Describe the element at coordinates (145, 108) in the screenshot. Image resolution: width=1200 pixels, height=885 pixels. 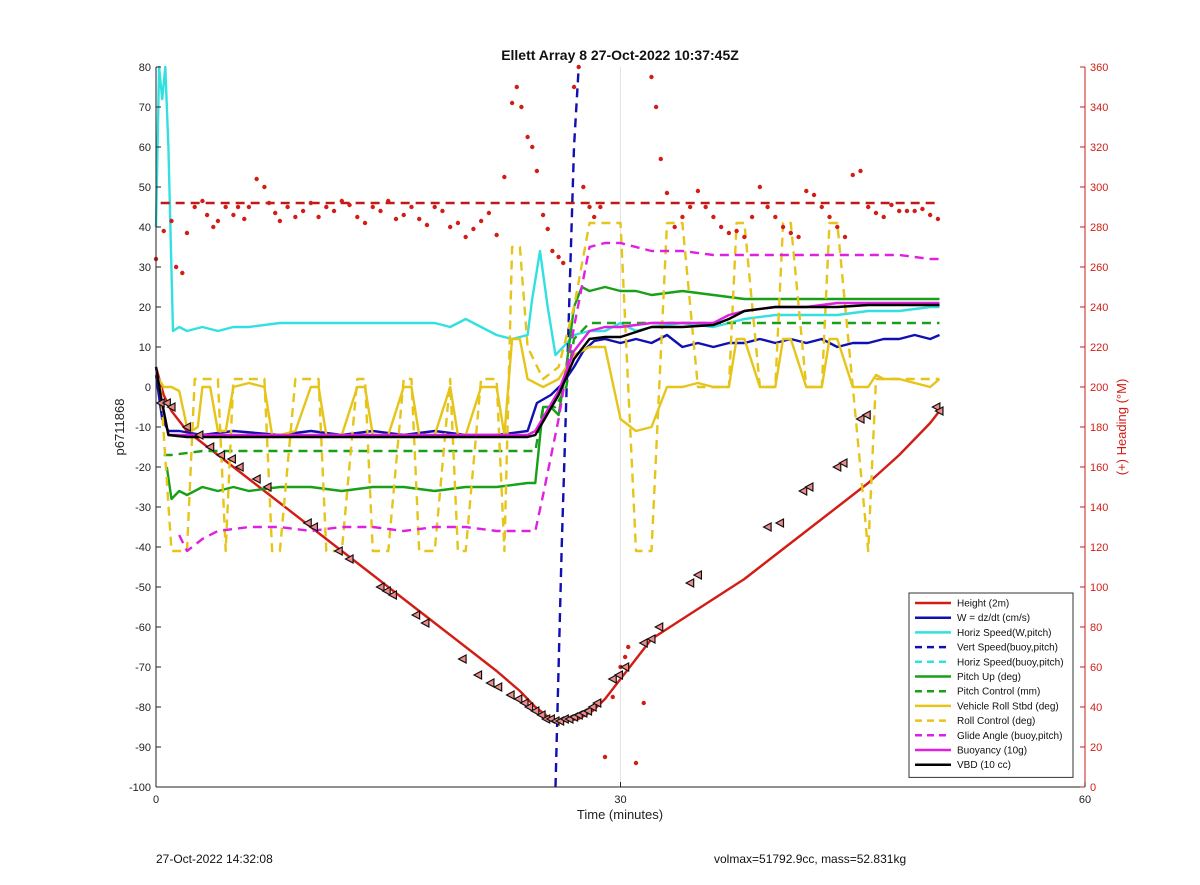
I see `y-tick-label: 70` at that location.